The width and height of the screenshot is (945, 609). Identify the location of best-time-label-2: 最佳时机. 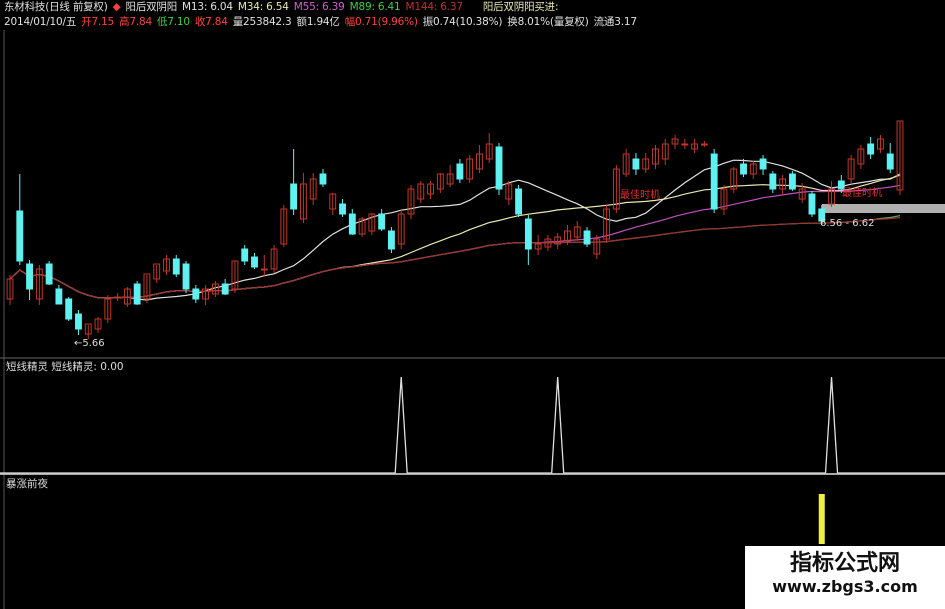
(862, 192).